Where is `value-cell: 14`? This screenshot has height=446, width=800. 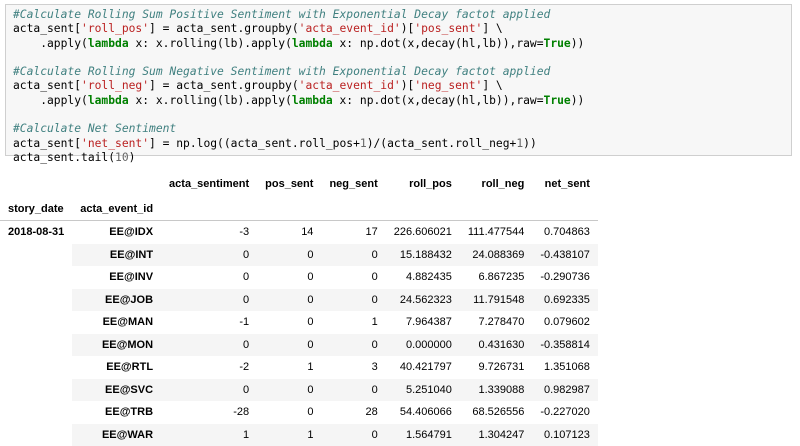
value-cell: 14 is located at coordinates (289, 232).